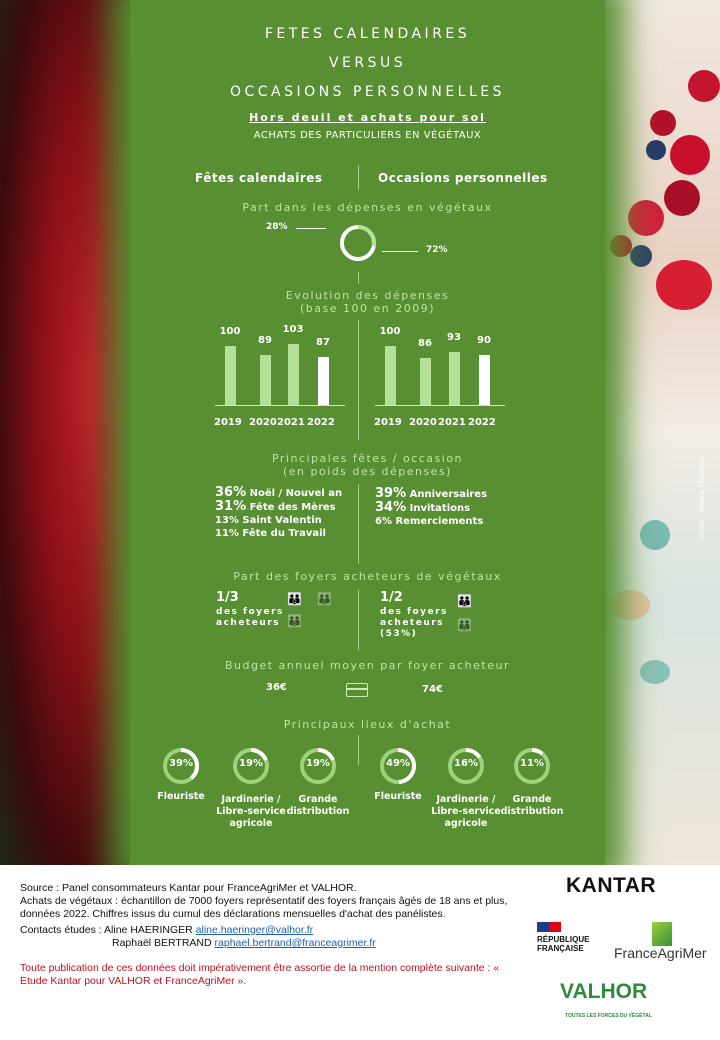 The width and height of the screenshot is (720, 1040). I want to click on bar-label: 89, so click(265, 341).